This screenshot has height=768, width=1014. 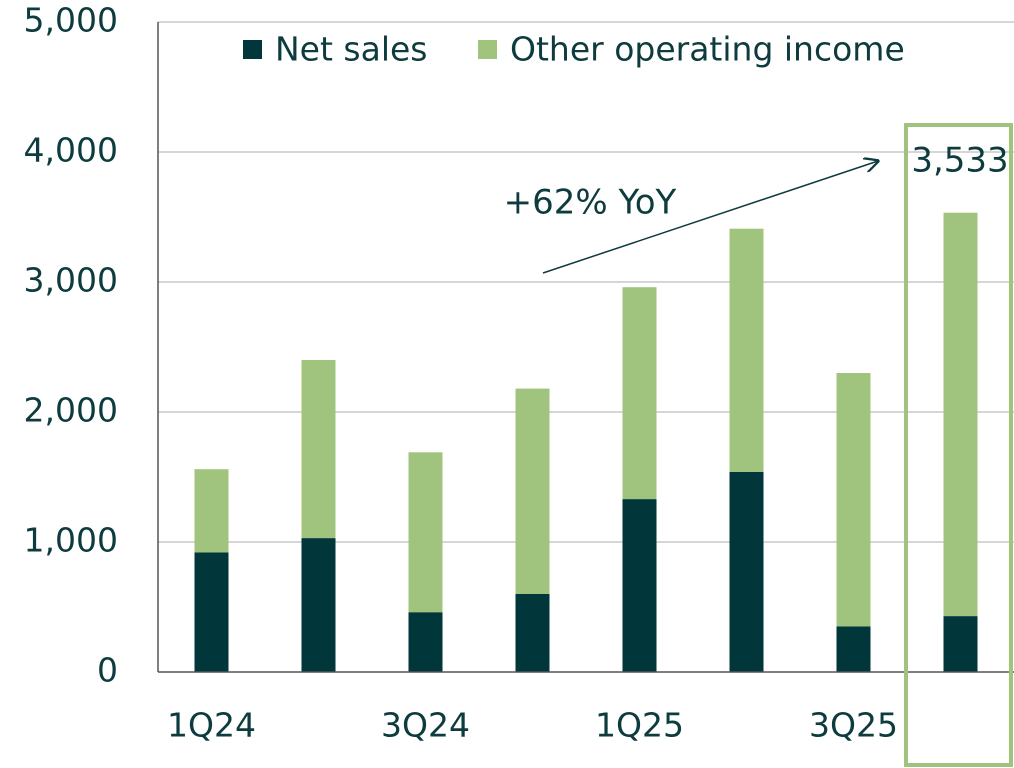 I want to click on x-tick-label: 1Q24, so click(x=211, y=725).